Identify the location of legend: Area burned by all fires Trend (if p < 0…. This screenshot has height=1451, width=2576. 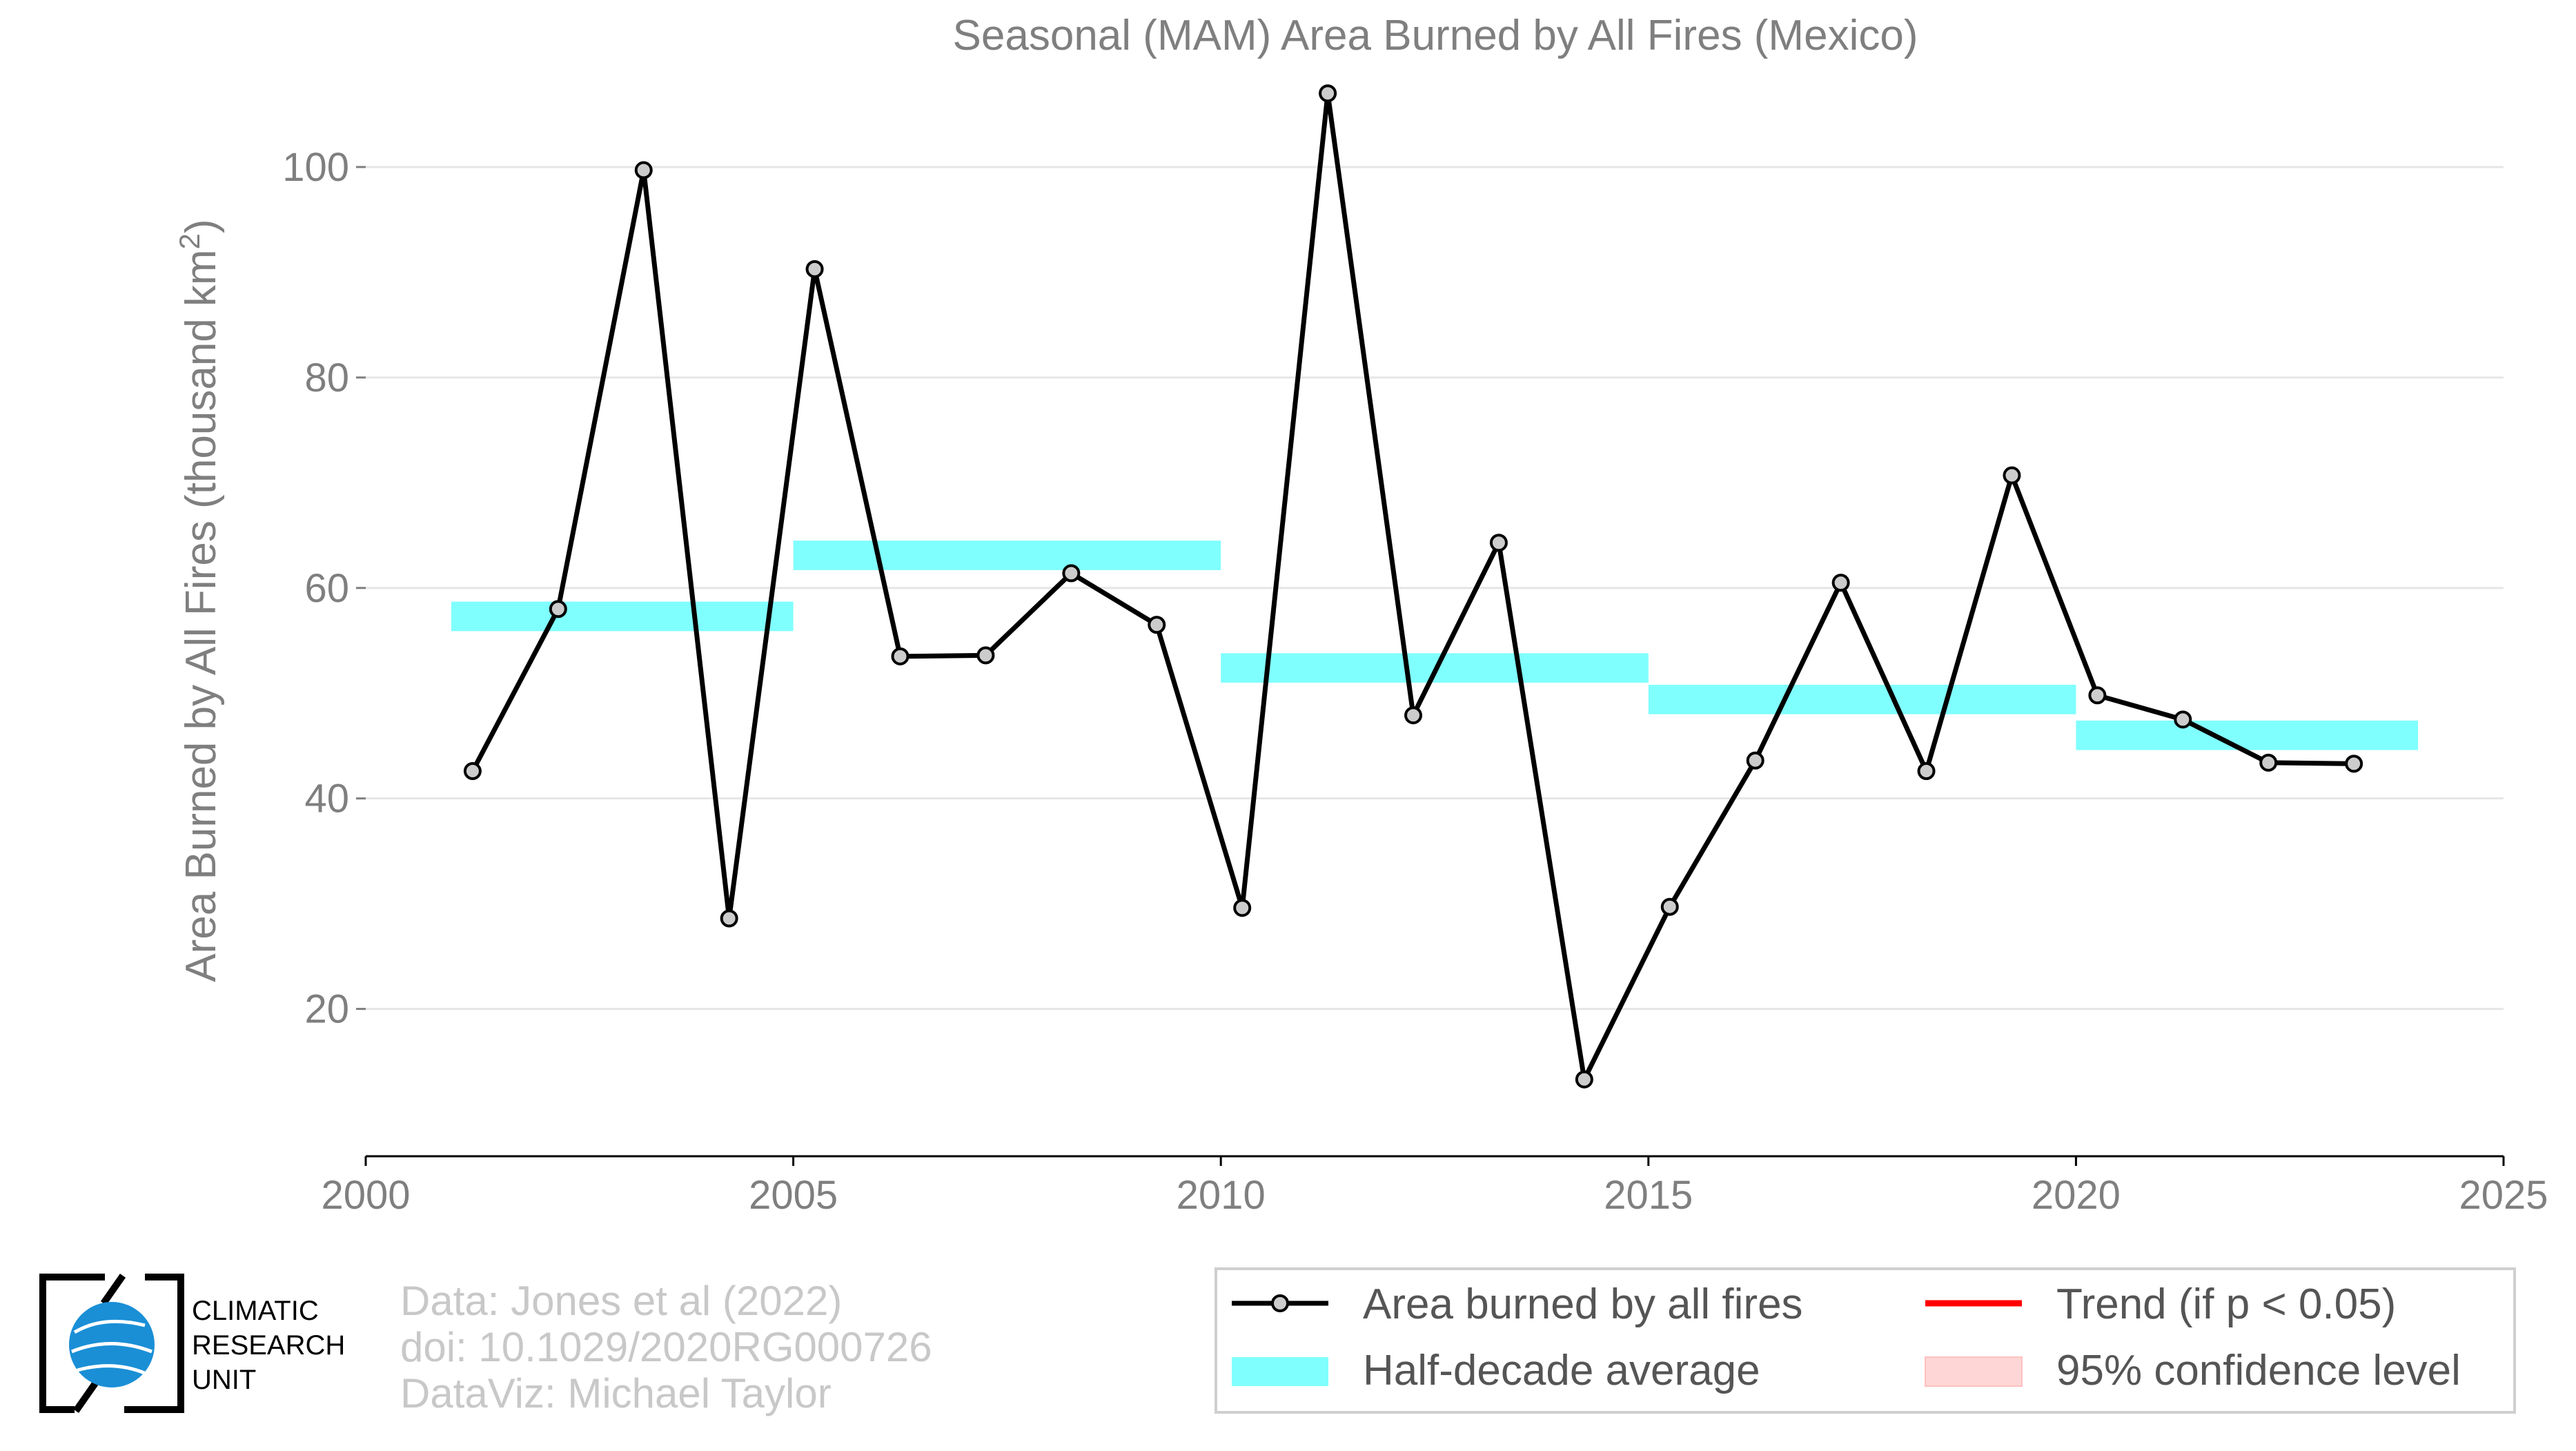
(1865, 1341).